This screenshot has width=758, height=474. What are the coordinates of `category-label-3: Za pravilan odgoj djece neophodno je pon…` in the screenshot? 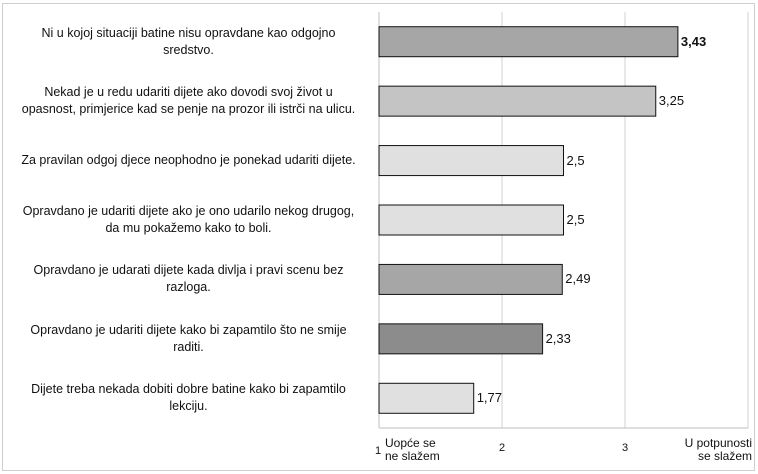 It's located at (188, 160).